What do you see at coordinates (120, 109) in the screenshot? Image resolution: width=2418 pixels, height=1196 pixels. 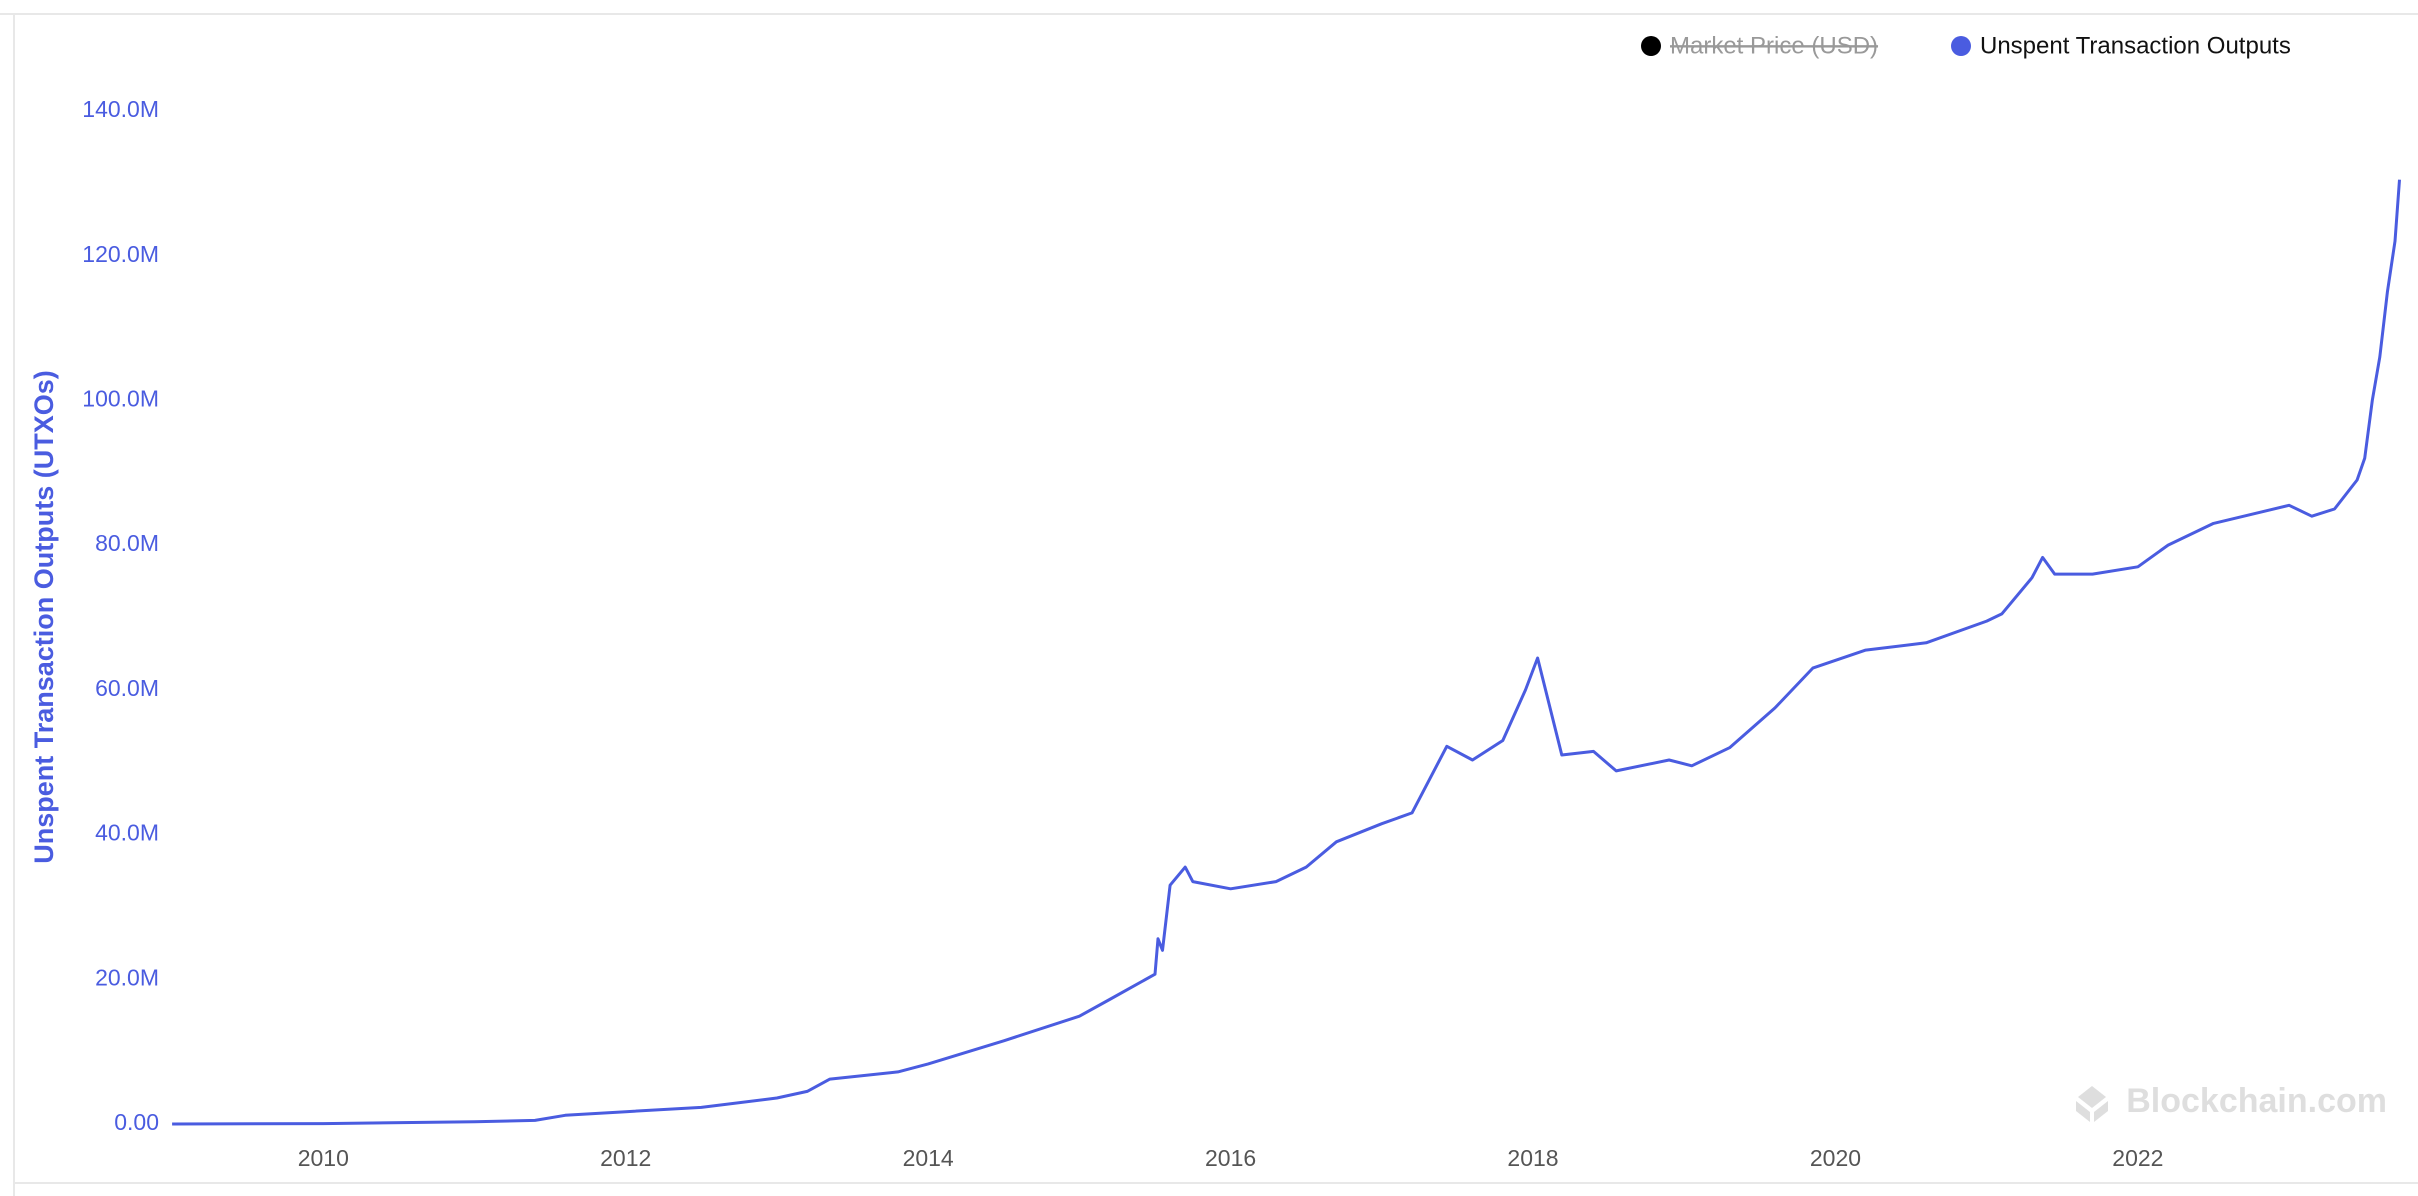 I see `y-tick-label: 140.0M` at bounding box center [120, 109].